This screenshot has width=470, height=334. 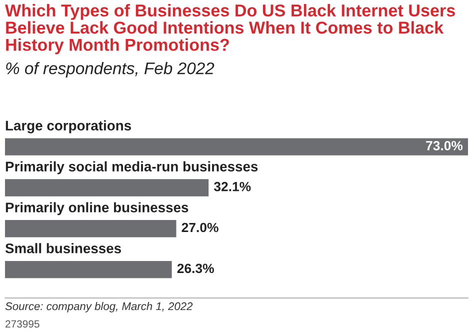 I want to click on y-tick-label: Primarily online businesses, so click(x=97, y=209).